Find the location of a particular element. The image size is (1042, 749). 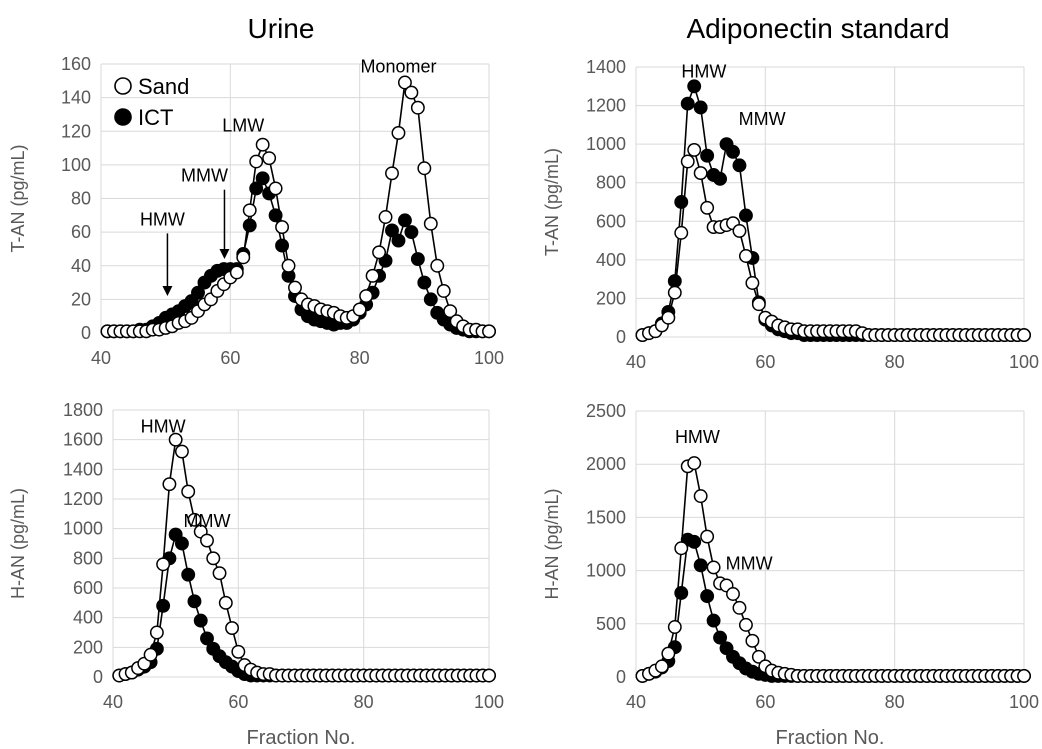

urine-tan-ytick-label-2: 40 is located at coordinates (81, 266).